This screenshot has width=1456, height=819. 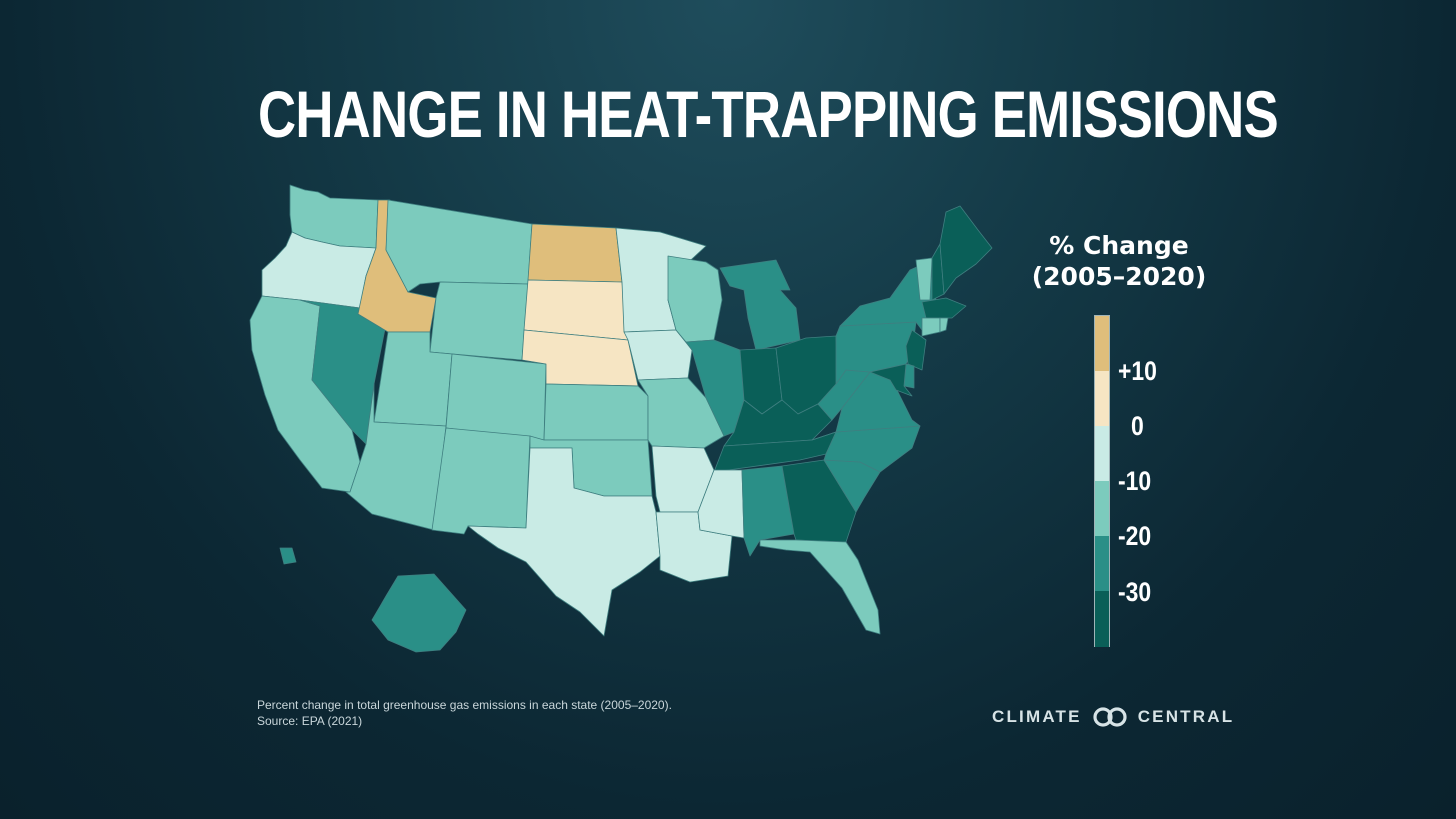 I want to click on state-hi, so click(x=288, y=556).